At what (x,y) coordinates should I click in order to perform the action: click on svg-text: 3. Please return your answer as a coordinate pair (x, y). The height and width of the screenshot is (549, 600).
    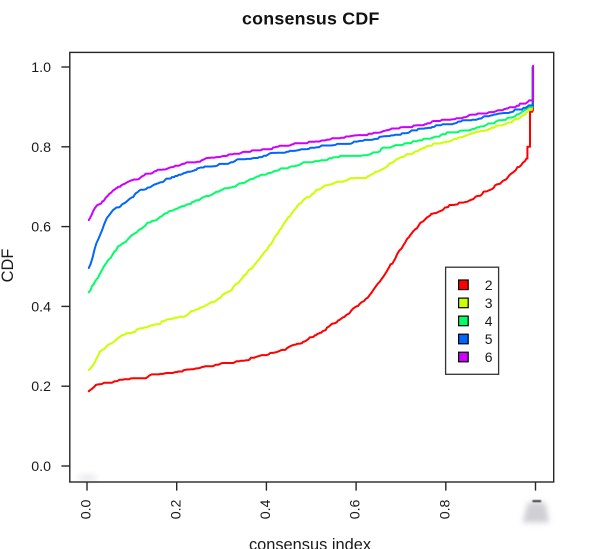
    Looking at the image, I should click on (489, 303).